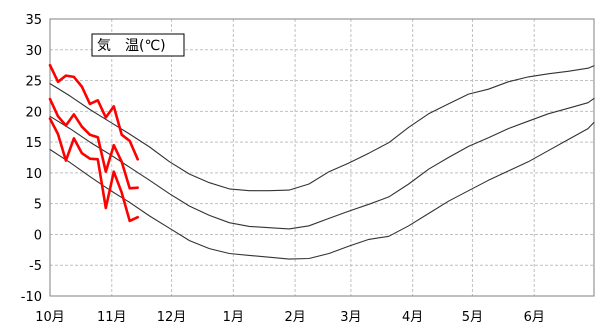 Image resolution: width=595 pixels, height=327 pixels. What do you see at coordinates (50, 317) in the screenshot?
I see `x-tick-label: 10月` at bounding box center [50, 317].